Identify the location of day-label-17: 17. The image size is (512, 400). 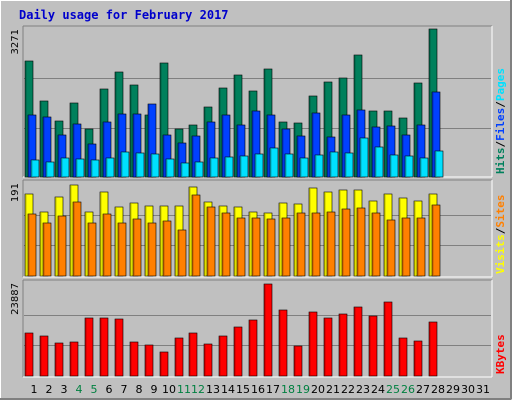
(273, 389).